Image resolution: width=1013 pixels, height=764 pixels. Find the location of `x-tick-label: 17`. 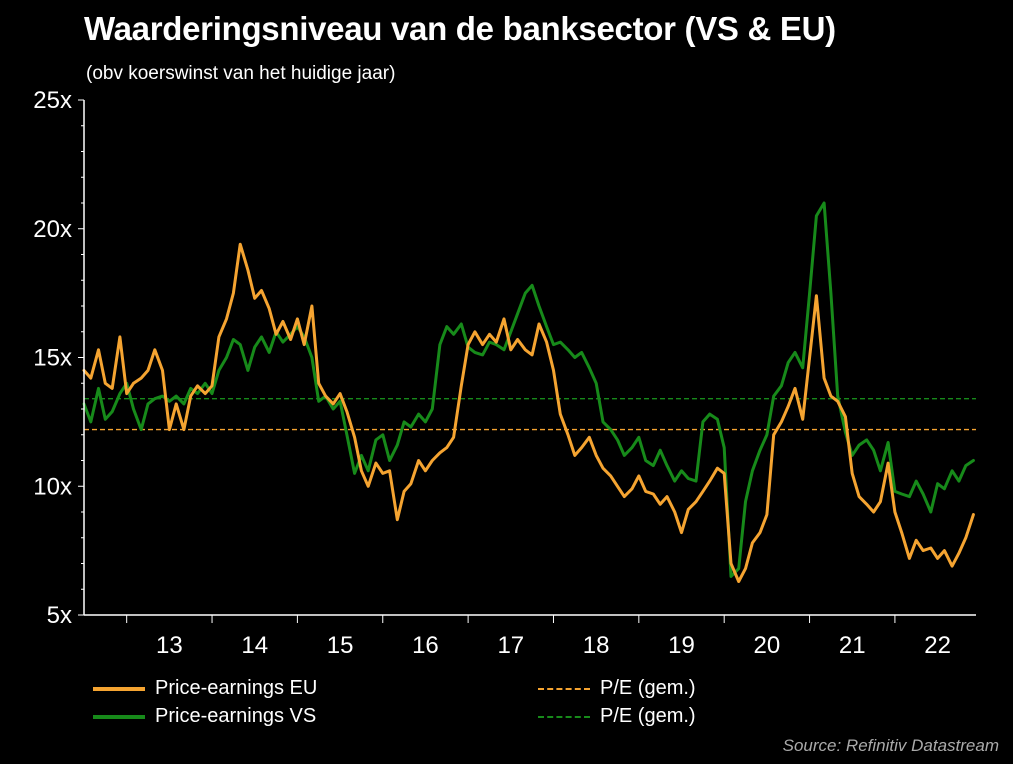

x-tick-label: 17 is located at coordinates (510, 645).